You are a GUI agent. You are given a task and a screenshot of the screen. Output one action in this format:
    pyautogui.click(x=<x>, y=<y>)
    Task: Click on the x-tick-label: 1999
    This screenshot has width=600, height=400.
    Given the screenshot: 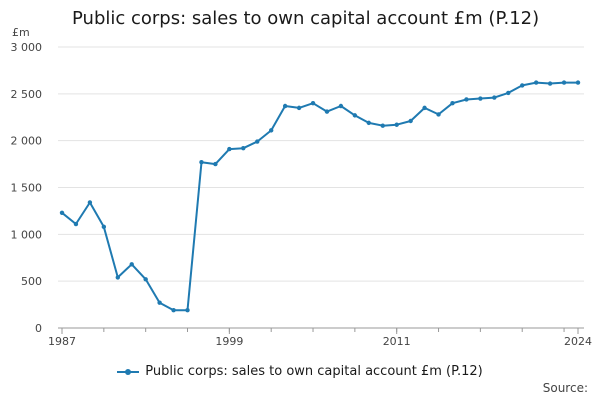 What is the action you would take?
    pyautogui.click(x=229, y=341)
    